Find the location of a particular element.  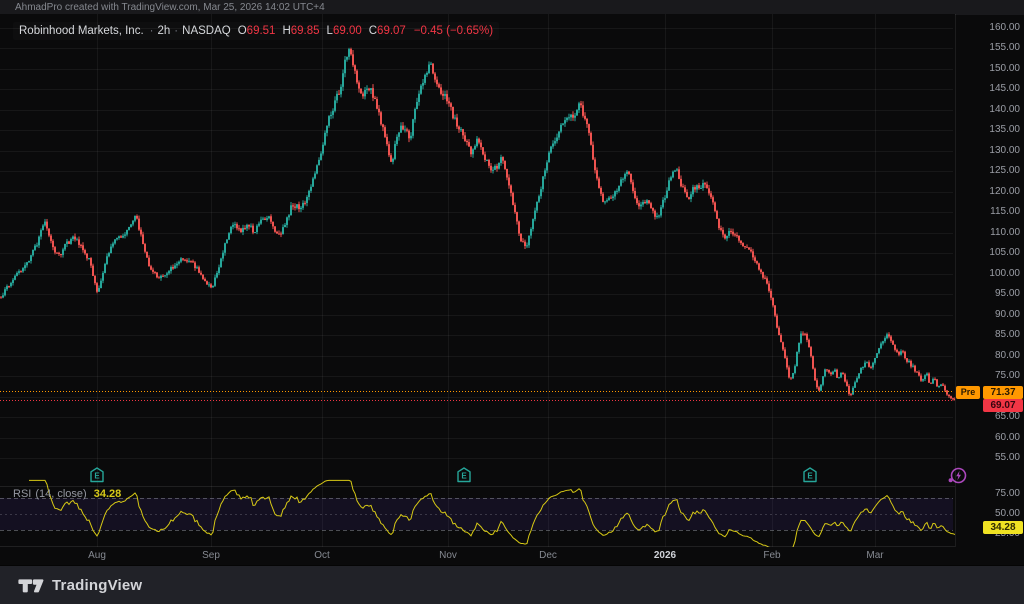

price-tick: 65.00 is located at coordinates (1007, 416).